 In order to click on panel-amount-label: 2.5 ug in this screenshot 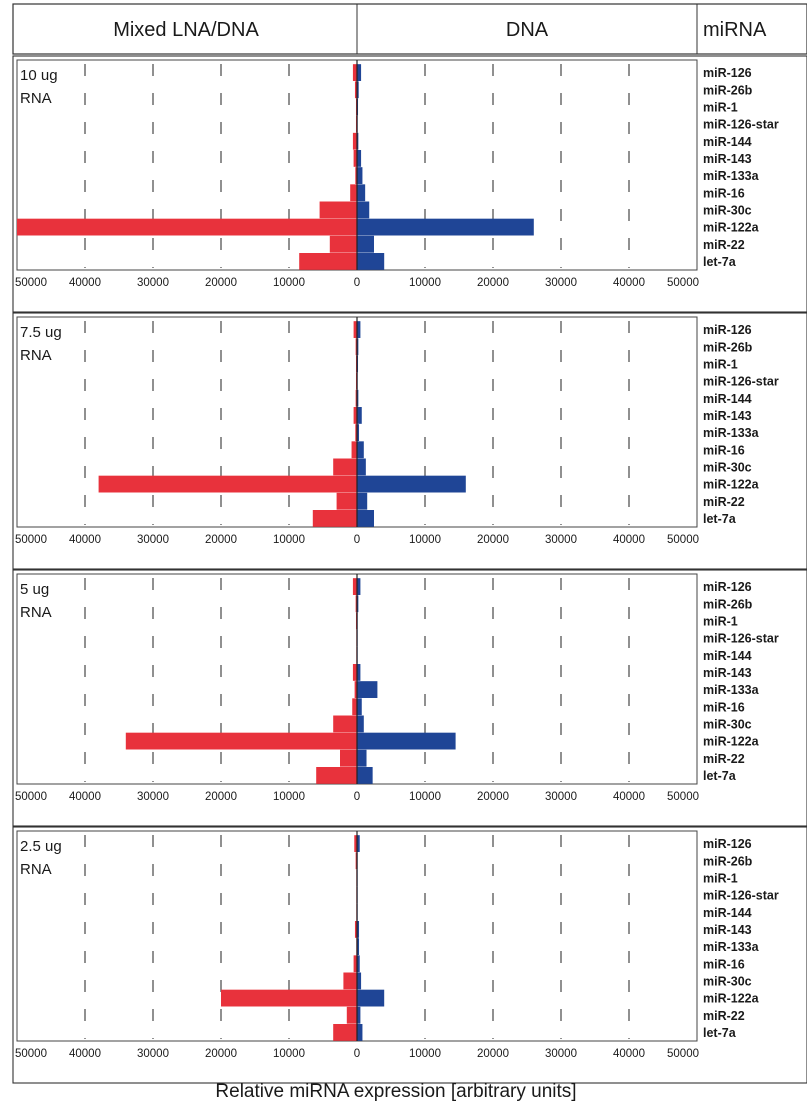, I will do `click(41, 846)`.